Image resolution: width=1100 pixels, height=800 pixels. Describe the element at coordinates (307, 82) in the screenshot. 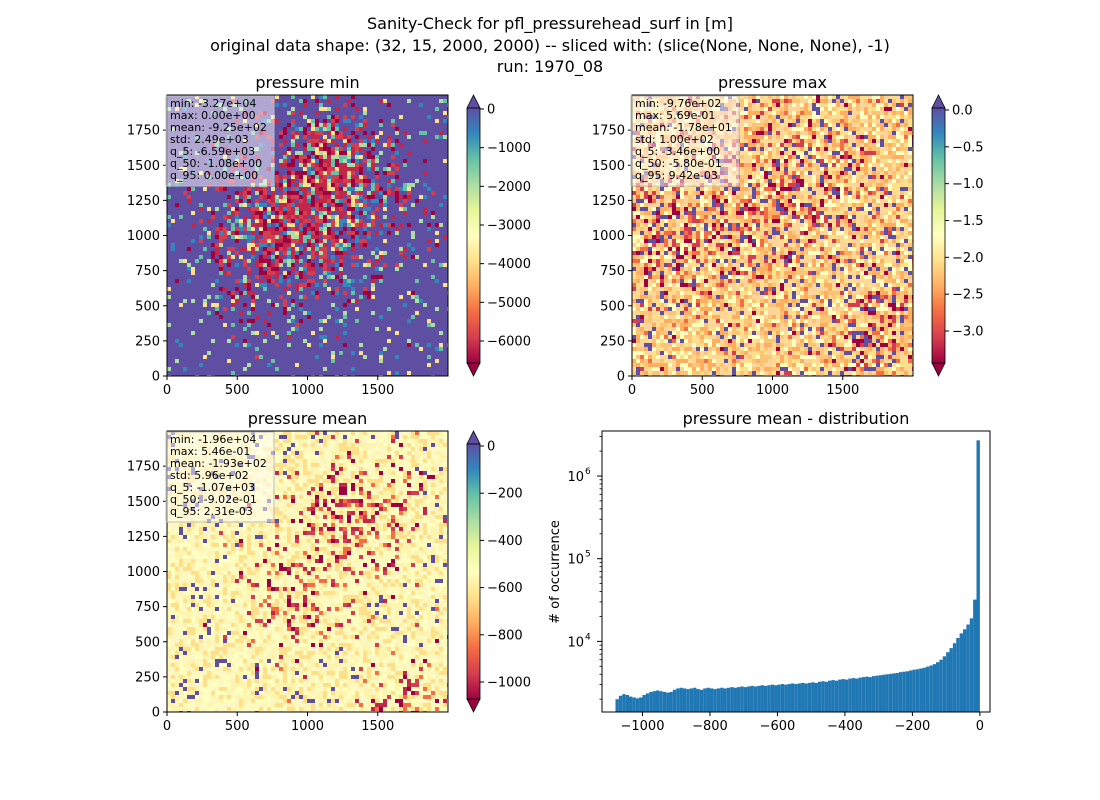

I see `panel-title: pressure min` at that location.